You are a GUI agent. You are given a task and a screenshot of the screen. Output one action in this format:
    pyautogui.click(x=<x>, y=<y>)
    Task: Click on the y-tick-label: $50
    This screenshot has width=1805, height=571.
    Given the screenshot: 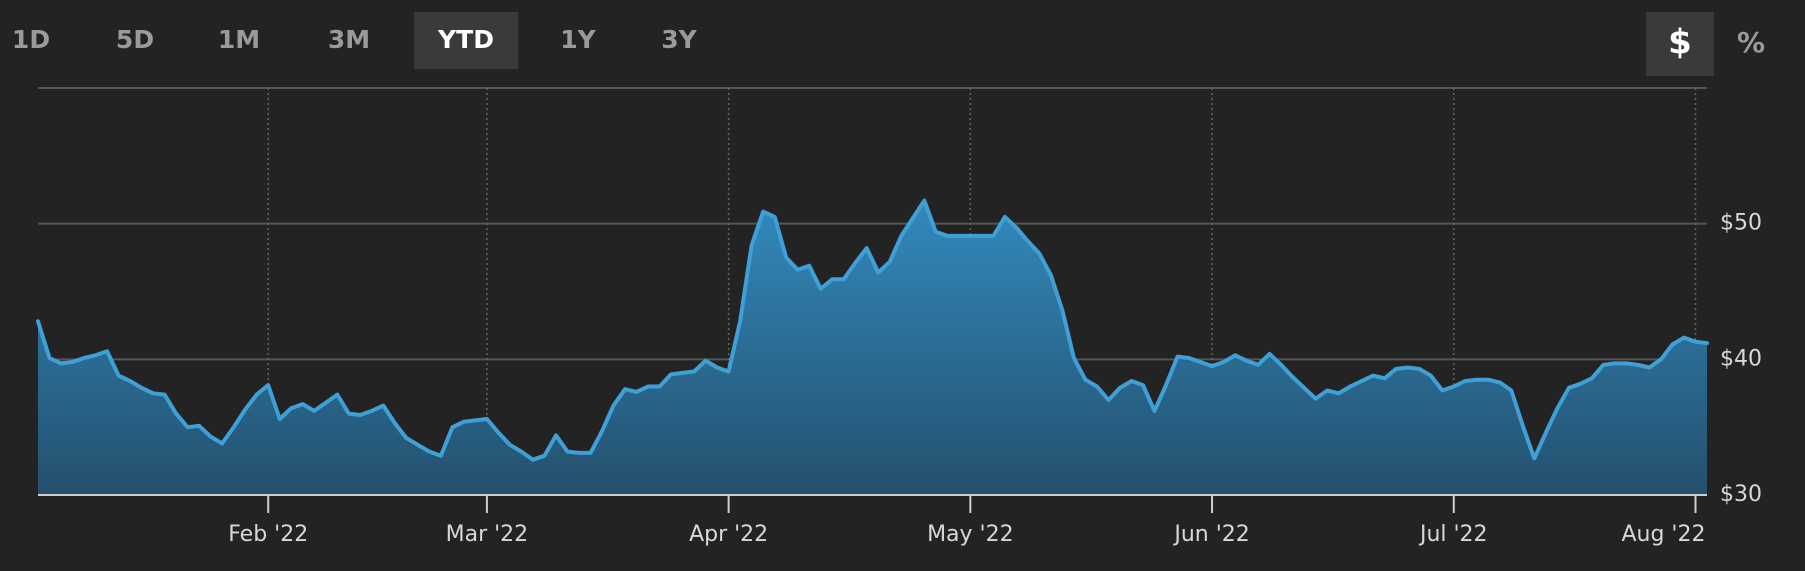 What is the action you would take?
    pyautogui.click(x=1741, y=223)
    